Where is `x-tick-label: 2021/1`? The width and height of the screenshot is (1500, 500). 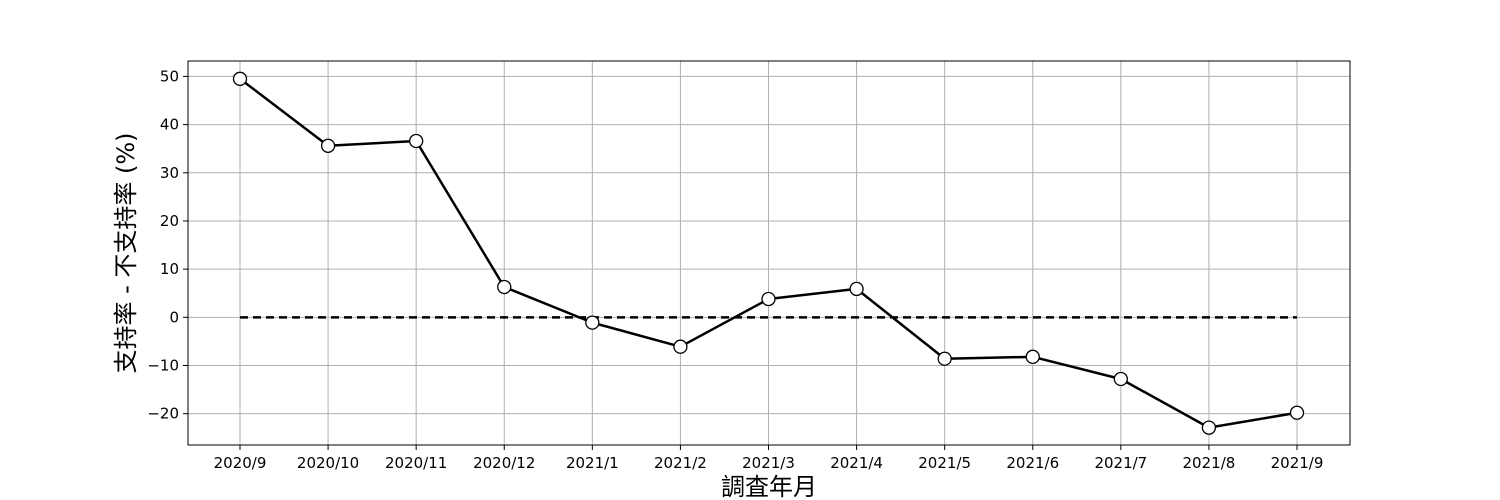 x-tick-label: 2021/1 is located at coordinates (592, 463).